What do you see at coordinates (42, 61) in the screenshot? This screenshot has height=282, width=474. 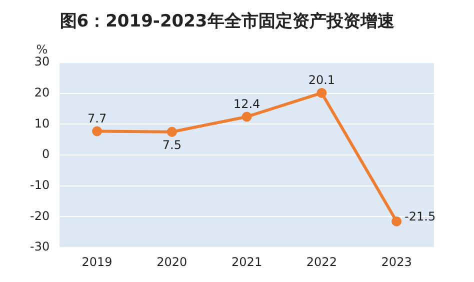 I see `y-tick-label: 30` at bounding box center [42, 61].